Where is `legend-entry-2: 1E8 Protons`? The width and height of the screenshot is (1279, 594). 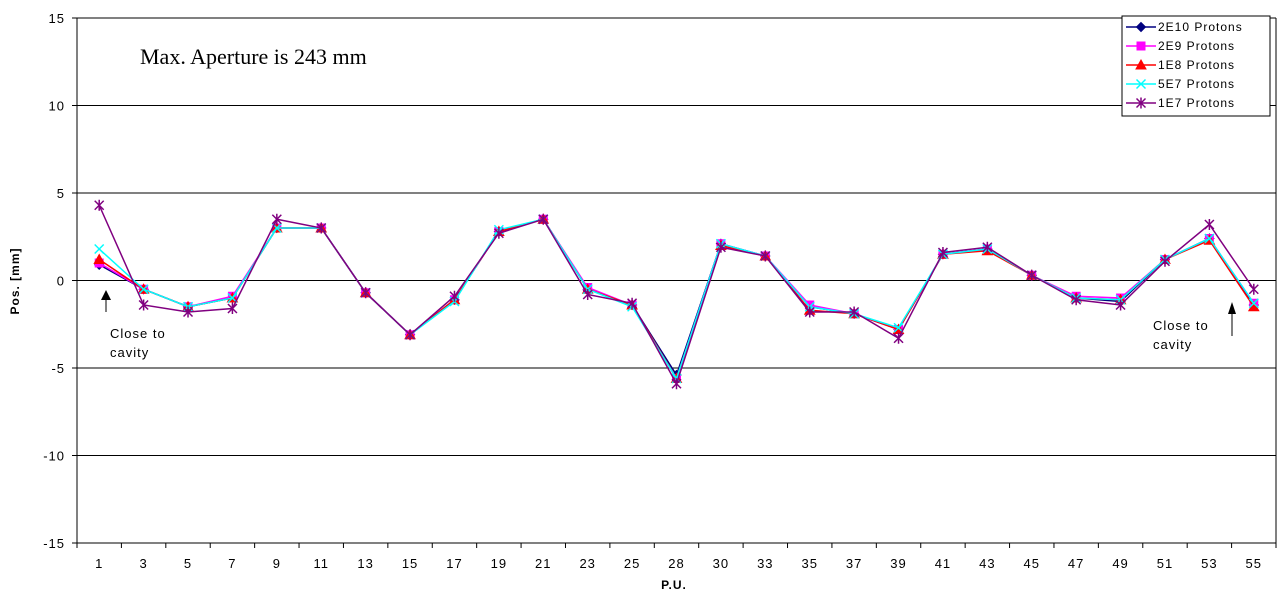
legend-entry-2: 1E8 Protons is located at coordinates (1180, 65).